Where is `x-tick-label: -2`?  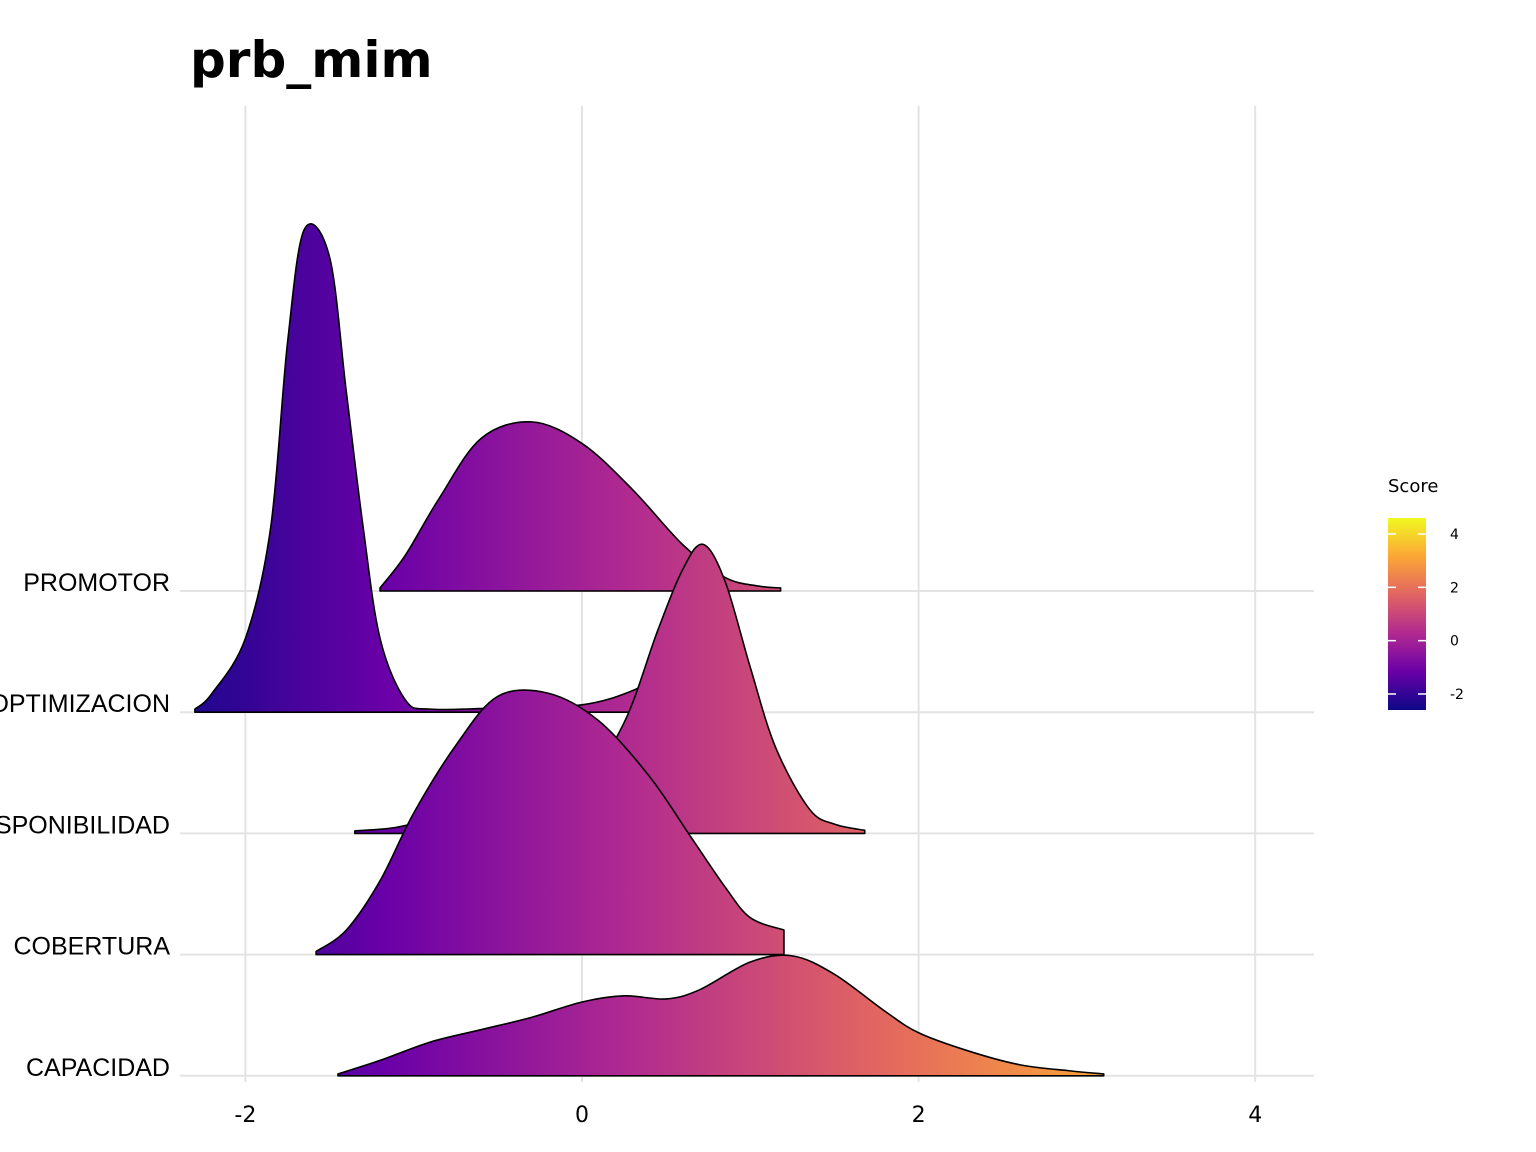 x-tick-label: -2 is located at coordinates (245, 1115).